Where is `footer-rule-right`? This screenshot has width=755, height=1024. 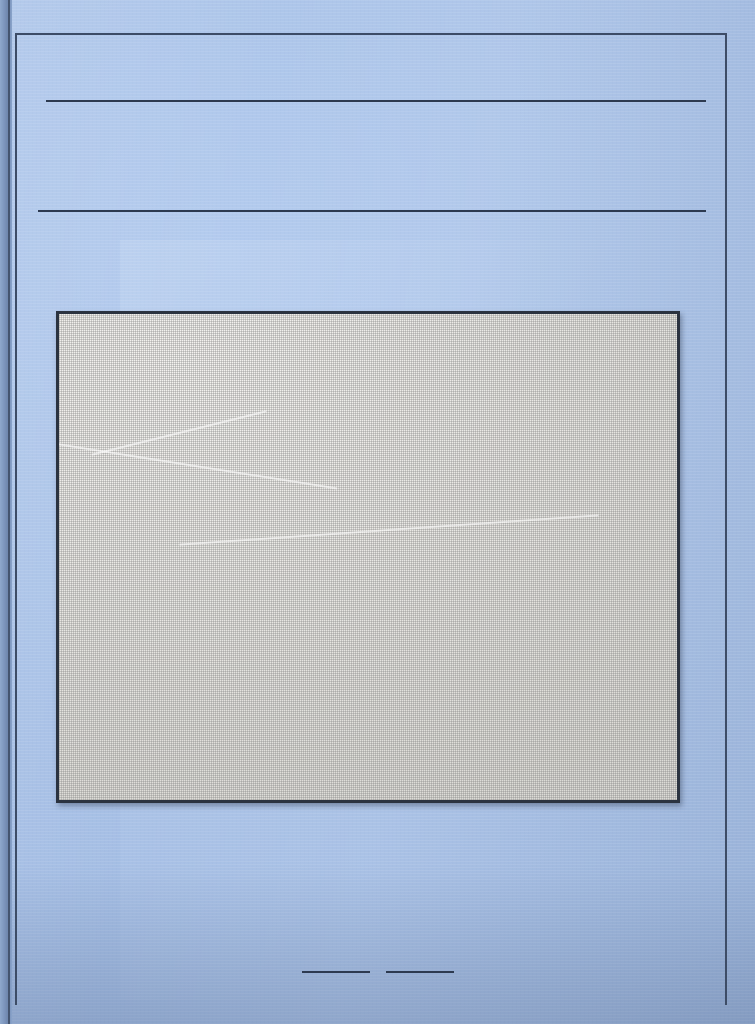
footer-rule-right is located at coordinates (419, 972).